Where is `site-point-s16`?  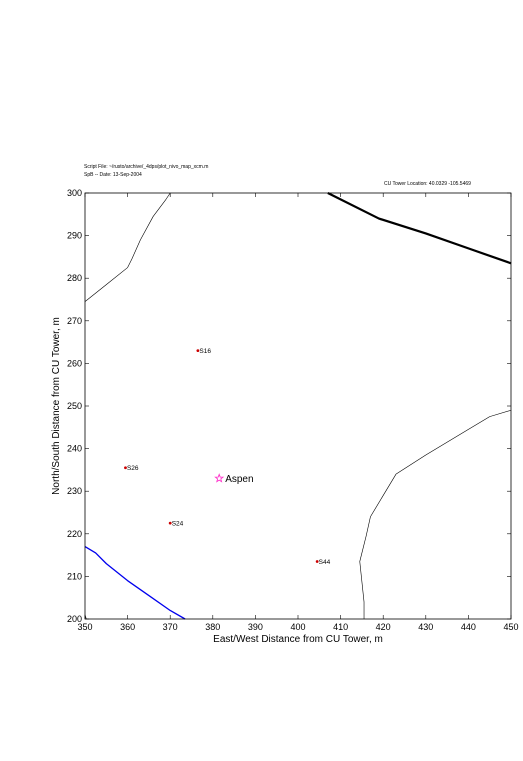
site-point-s16 is located at coordinates (198, 351).